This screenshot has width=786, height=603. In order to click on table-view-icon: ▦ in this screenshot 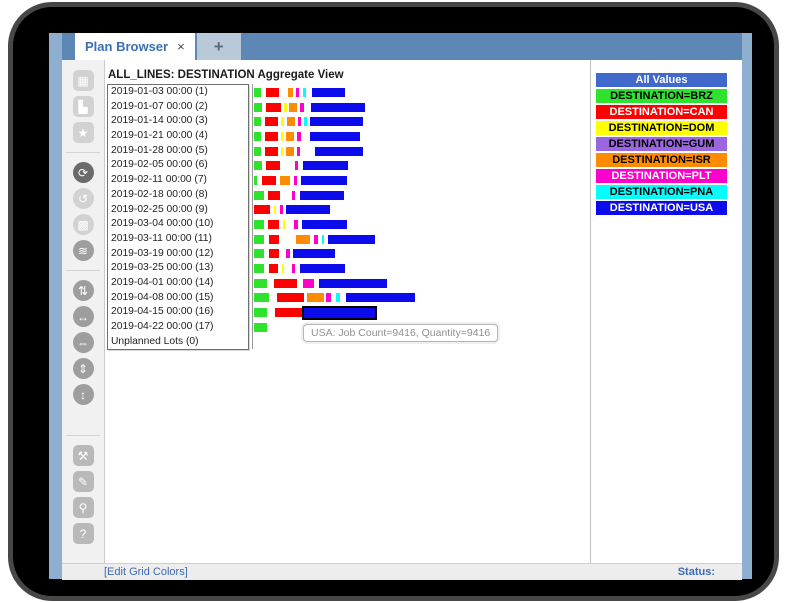, I will do `click(83, 80)`.